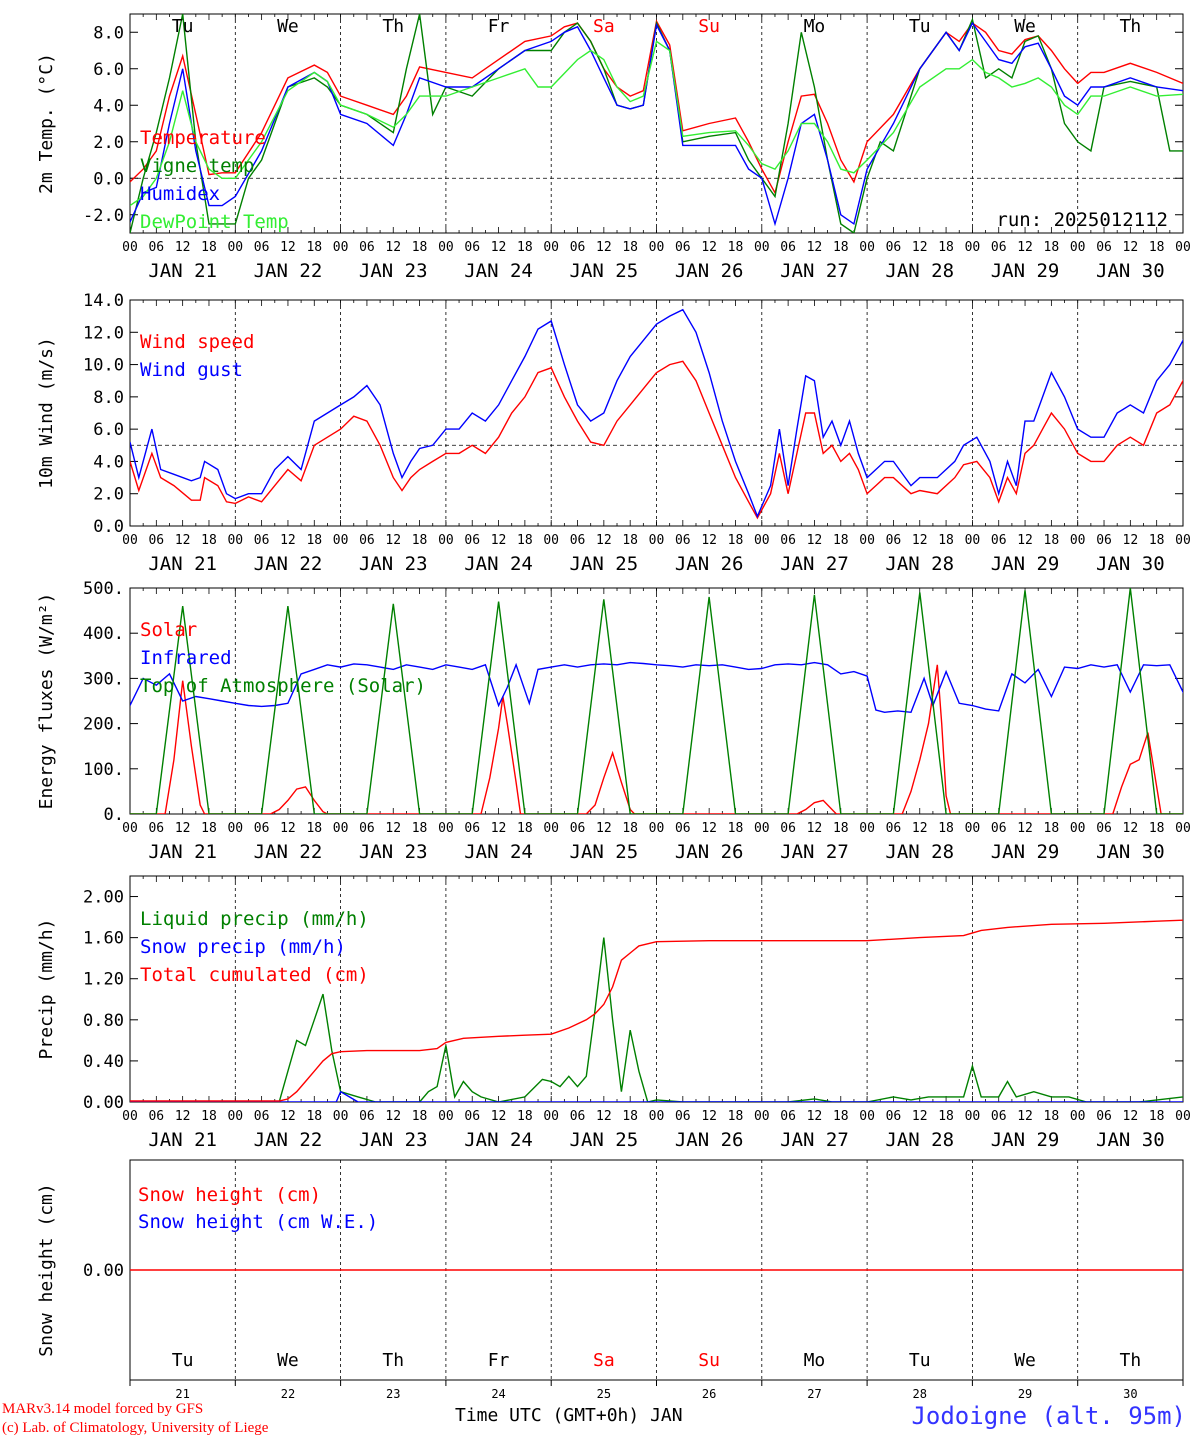 This screenshot has width=1194, height=1440. I want to click on legend-entry: Infrared, so click(186, 658).